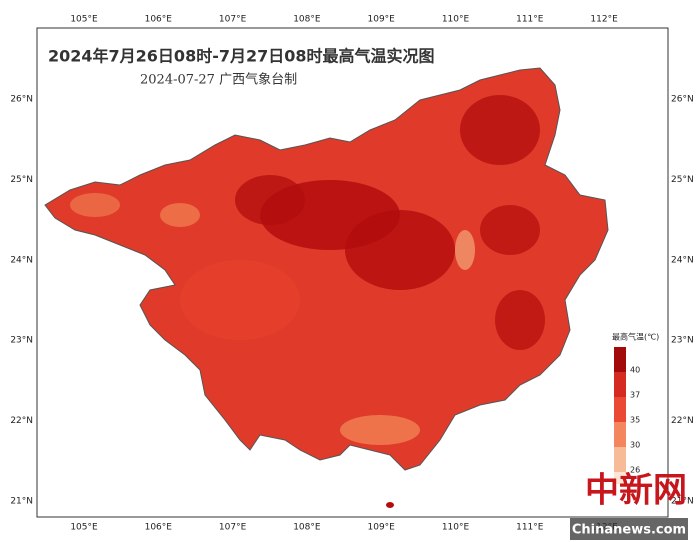 Image resolution: width=700 pixels, height=542 pixels. Describe the element at coordinates (635, 337) in the screenshot. I see `legend-title: 最高气温(℃)` at that location.